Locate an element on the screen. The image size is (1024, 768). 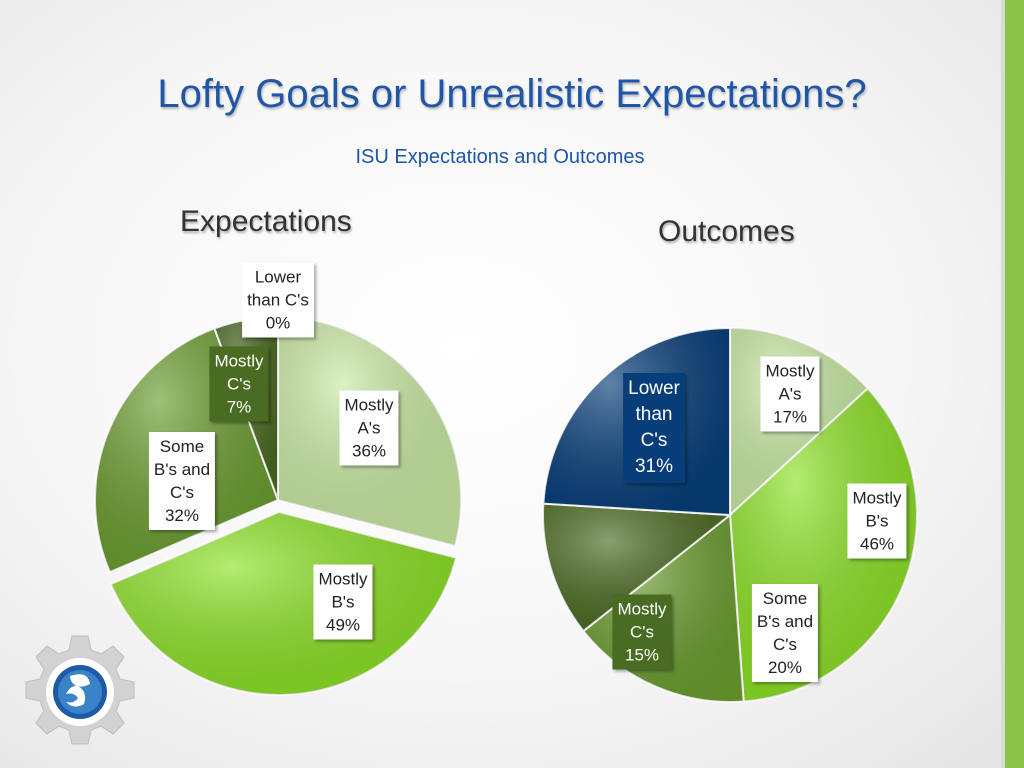
expectations-data-label-mostly-b: Mostly B's 49% is located at coordinates (343, 602).